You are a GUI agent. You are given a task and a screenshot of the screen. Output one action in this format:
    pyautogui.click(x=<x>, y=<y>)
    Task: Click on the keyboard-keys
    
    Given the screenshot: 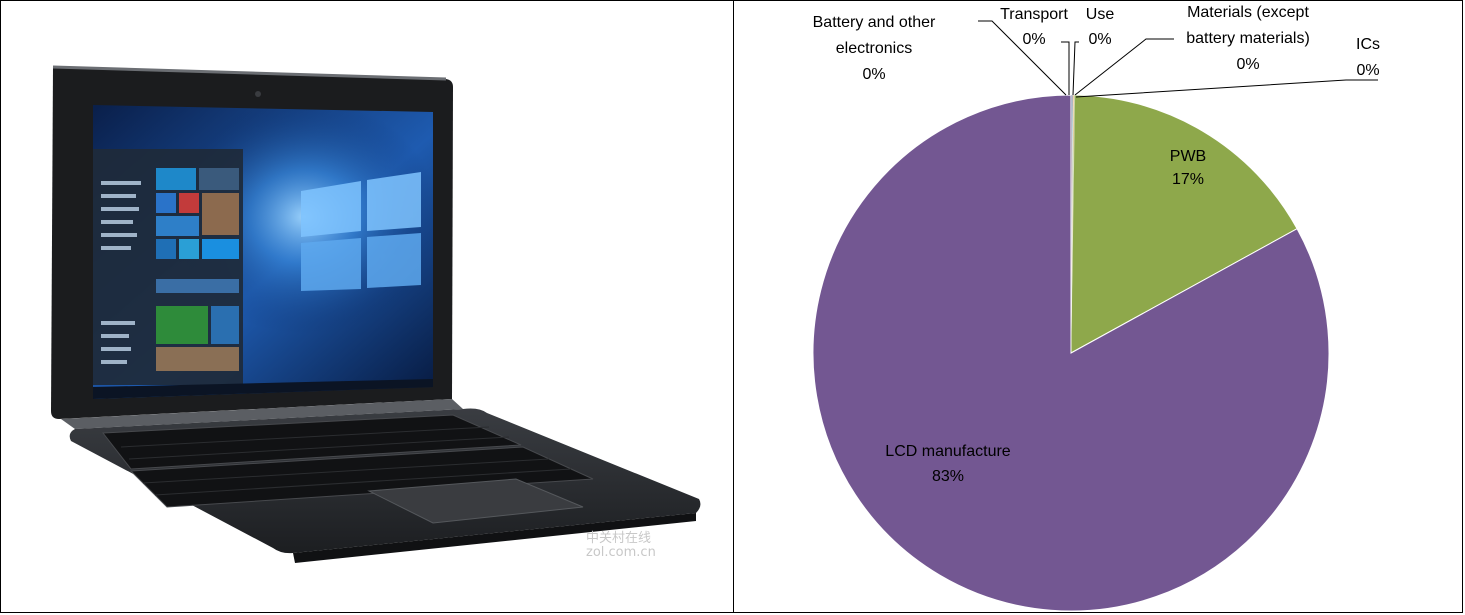 What is the action you would take?
    pyautogui.click(x=348, y=461)
    